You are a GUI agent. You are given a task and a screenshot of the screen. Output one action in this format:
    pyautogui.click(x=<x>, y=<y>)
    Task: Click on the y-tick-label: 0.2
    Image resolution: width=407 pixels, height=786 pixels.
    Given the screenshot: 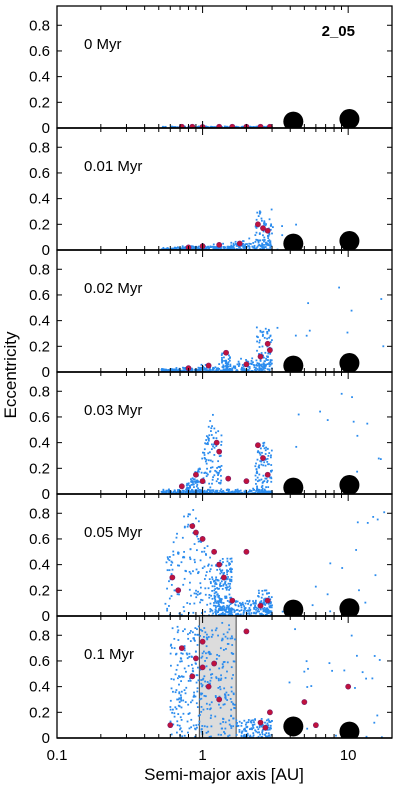 What is the action you would take?
    pyautogui.click(x=39, y=224)
    